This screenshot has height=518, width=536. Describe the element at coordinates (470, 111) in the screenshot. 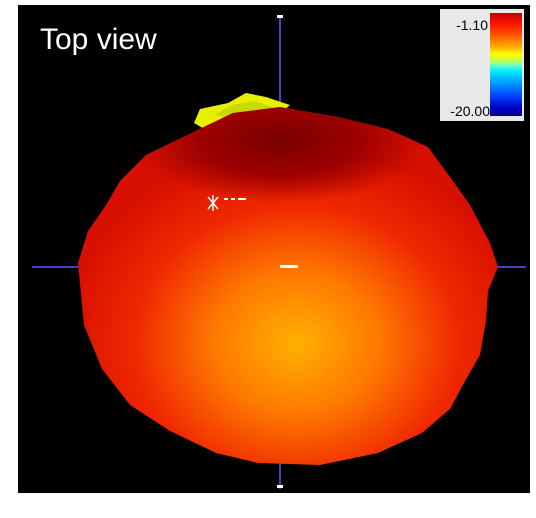

I see `scale-min-label: -20.00` at that location.